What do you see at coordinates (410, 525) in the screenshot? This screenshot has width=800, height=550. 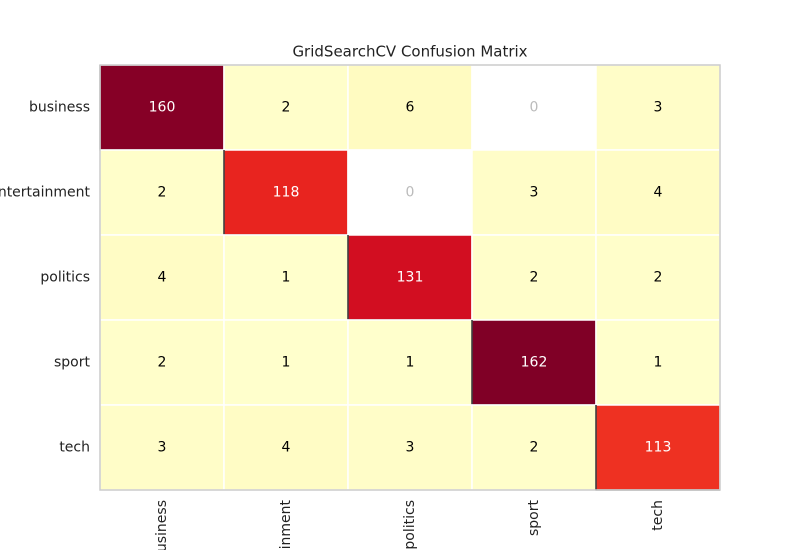 I see `x-tick-label: politics` at bounding box center [410, 525].